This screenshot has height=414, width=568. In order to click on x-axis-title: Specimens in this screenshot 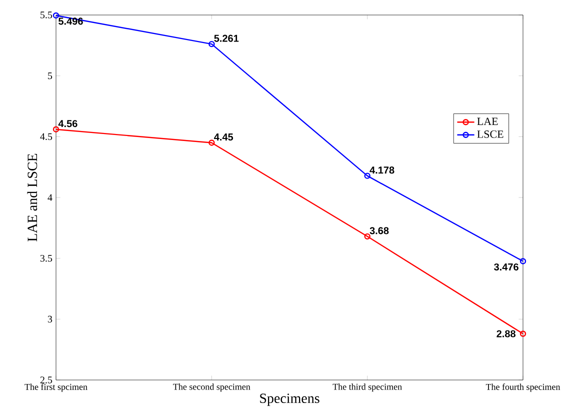, I will do `click(290, 400)`.